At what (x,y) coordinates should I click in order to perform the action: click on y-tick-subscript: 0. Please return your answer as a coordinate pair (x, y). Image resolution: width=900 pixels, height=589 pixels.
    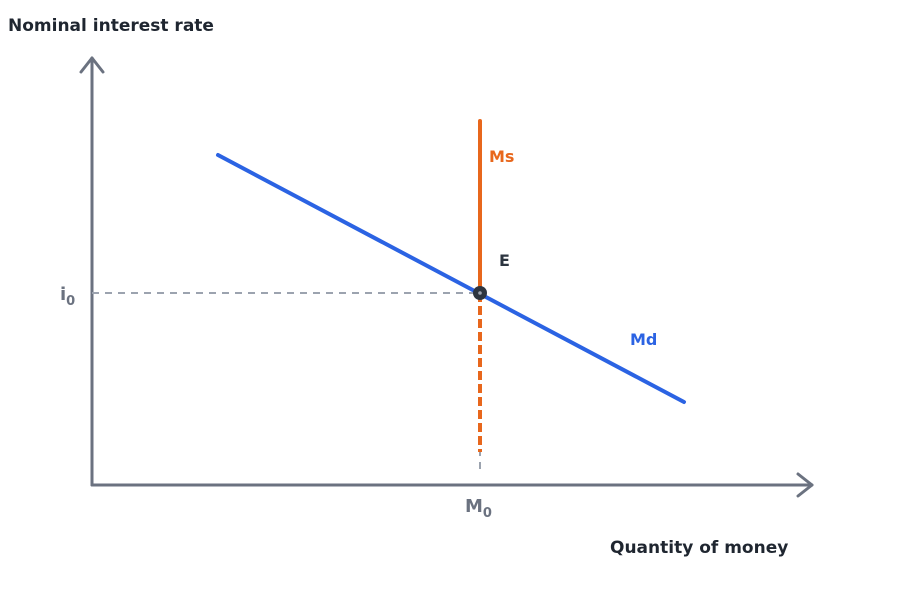
    Looking at the image, I should click on (70, 301).